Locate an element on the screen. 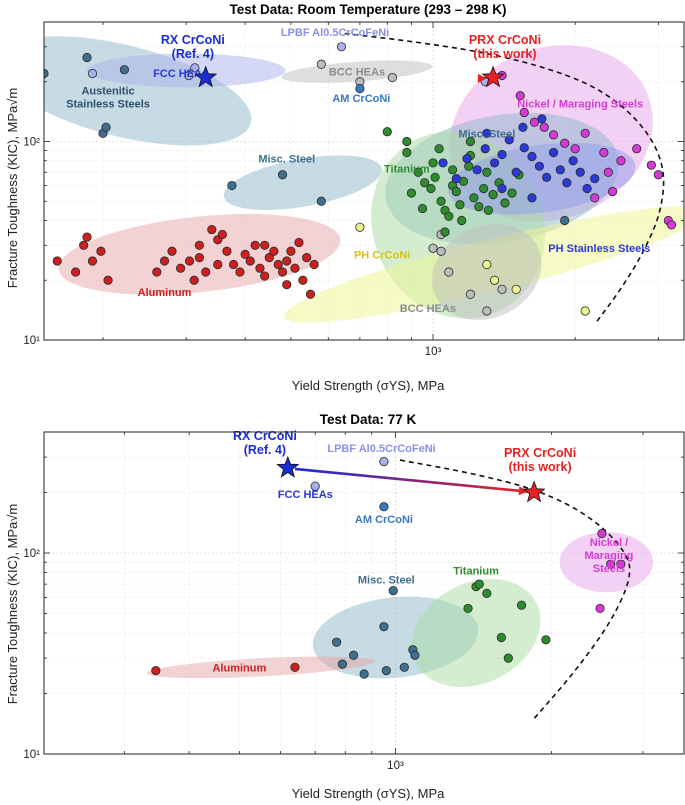 This screenshot has height=805, width=685. prx-label: PRX CrCoNi (this work) is located at coordinates (505, 47).